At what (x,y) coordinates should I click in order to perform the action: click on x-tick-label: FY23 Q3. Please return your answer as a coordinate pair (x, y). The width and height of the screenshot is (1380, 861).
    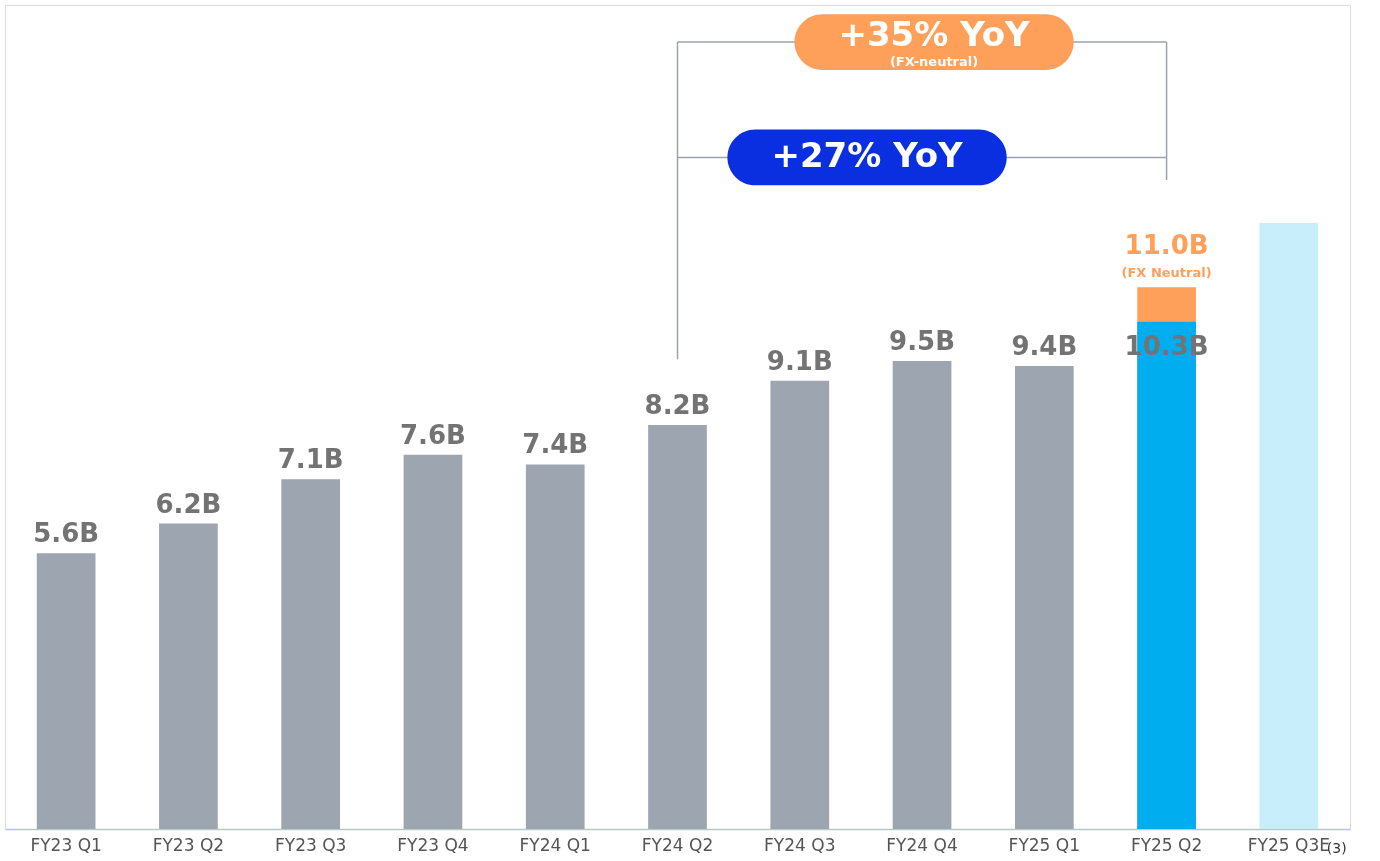
    Looking at the image, I should click on (310, 844).